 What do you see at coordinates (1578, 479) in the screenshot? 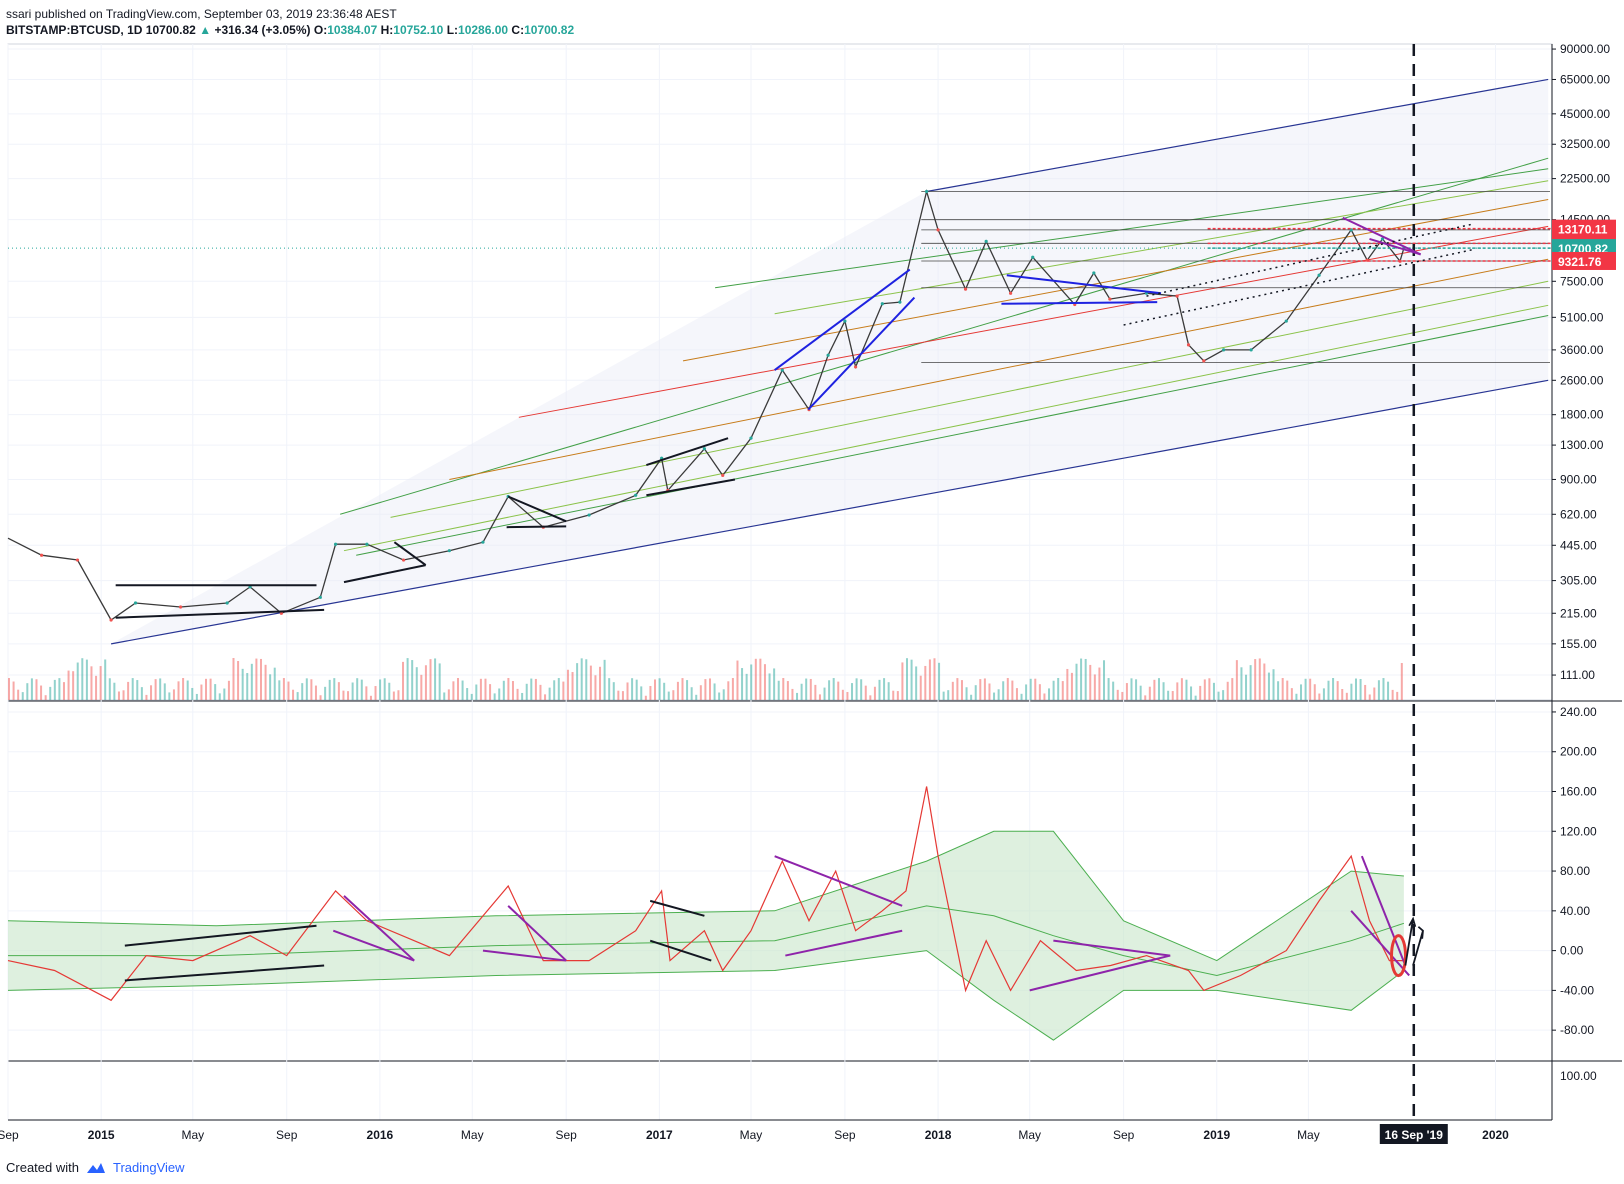
I see `price-tick-label: 900.00` at bounding box center [1578, 479].